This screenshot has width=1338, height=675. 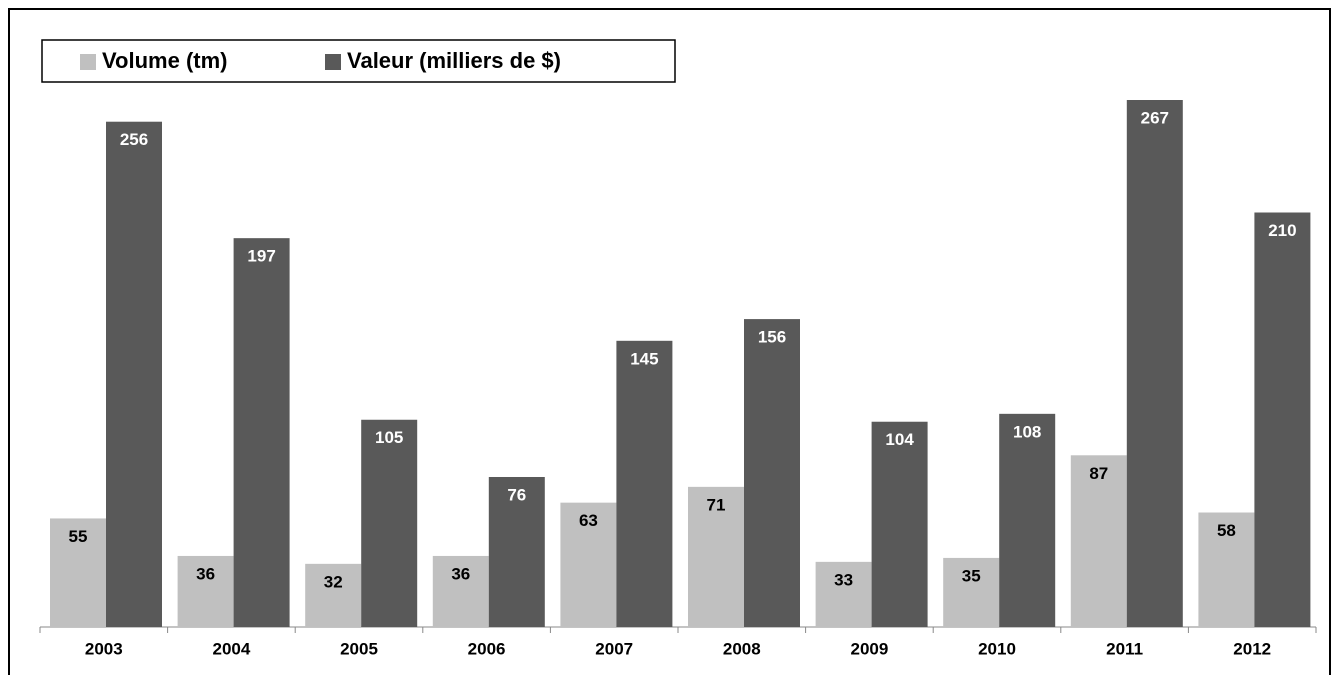 What do you see at coordinates (1226, 530) in the screenshot?
I see `value-label: 58` at bounding box center [1226, 530].